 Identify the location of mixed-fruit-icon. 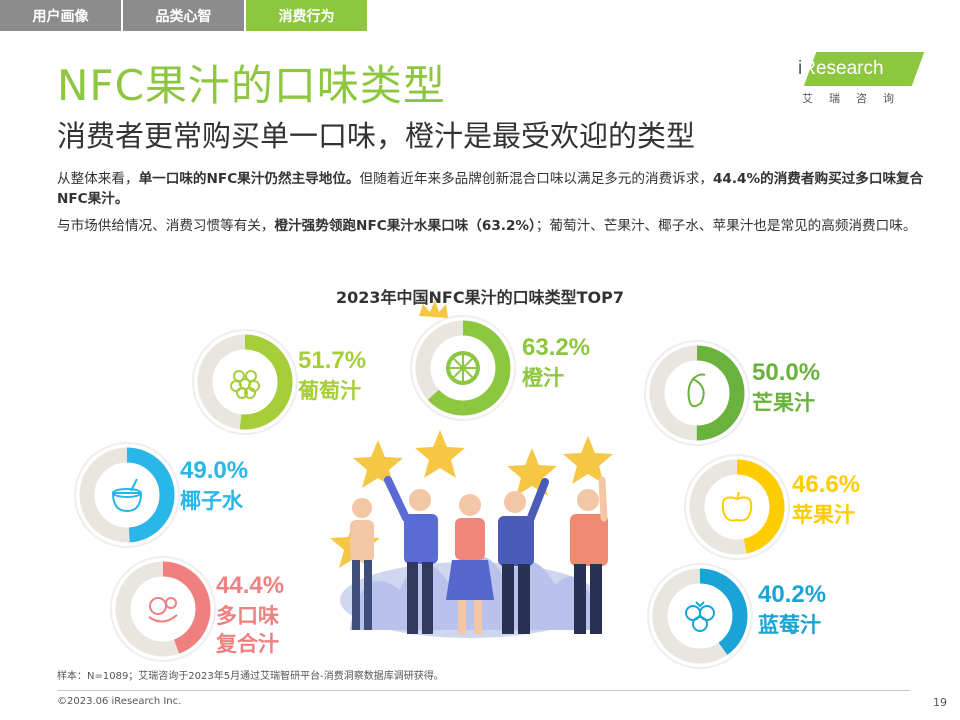
(163, 610).